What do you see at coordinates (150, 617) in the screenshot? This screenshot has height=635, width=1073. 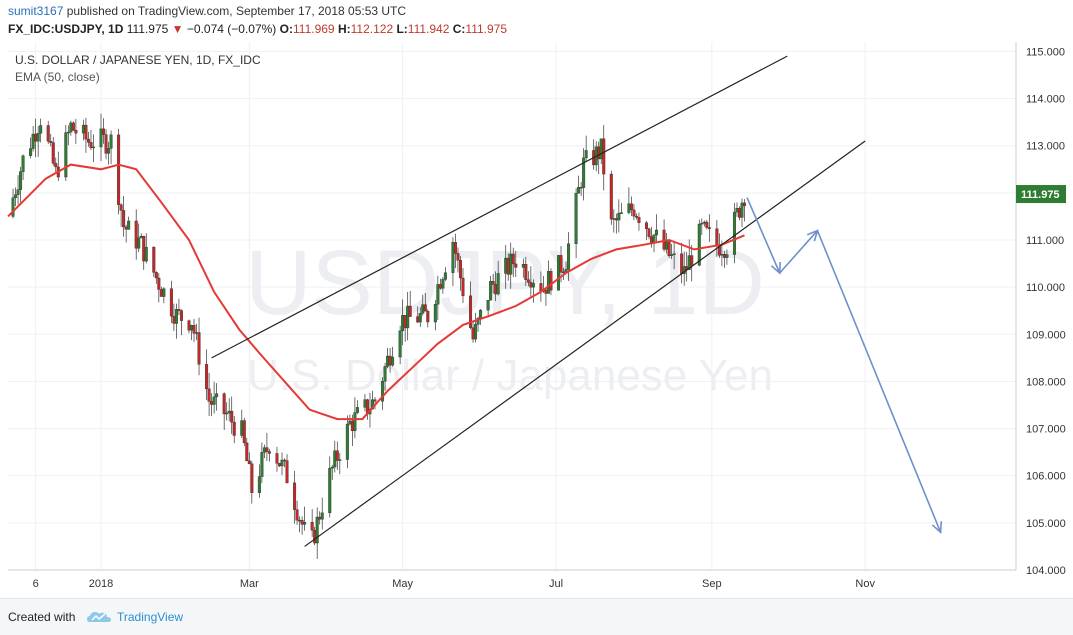 I see `tradingview-link: TradingView` at bounding box center [150, 617].